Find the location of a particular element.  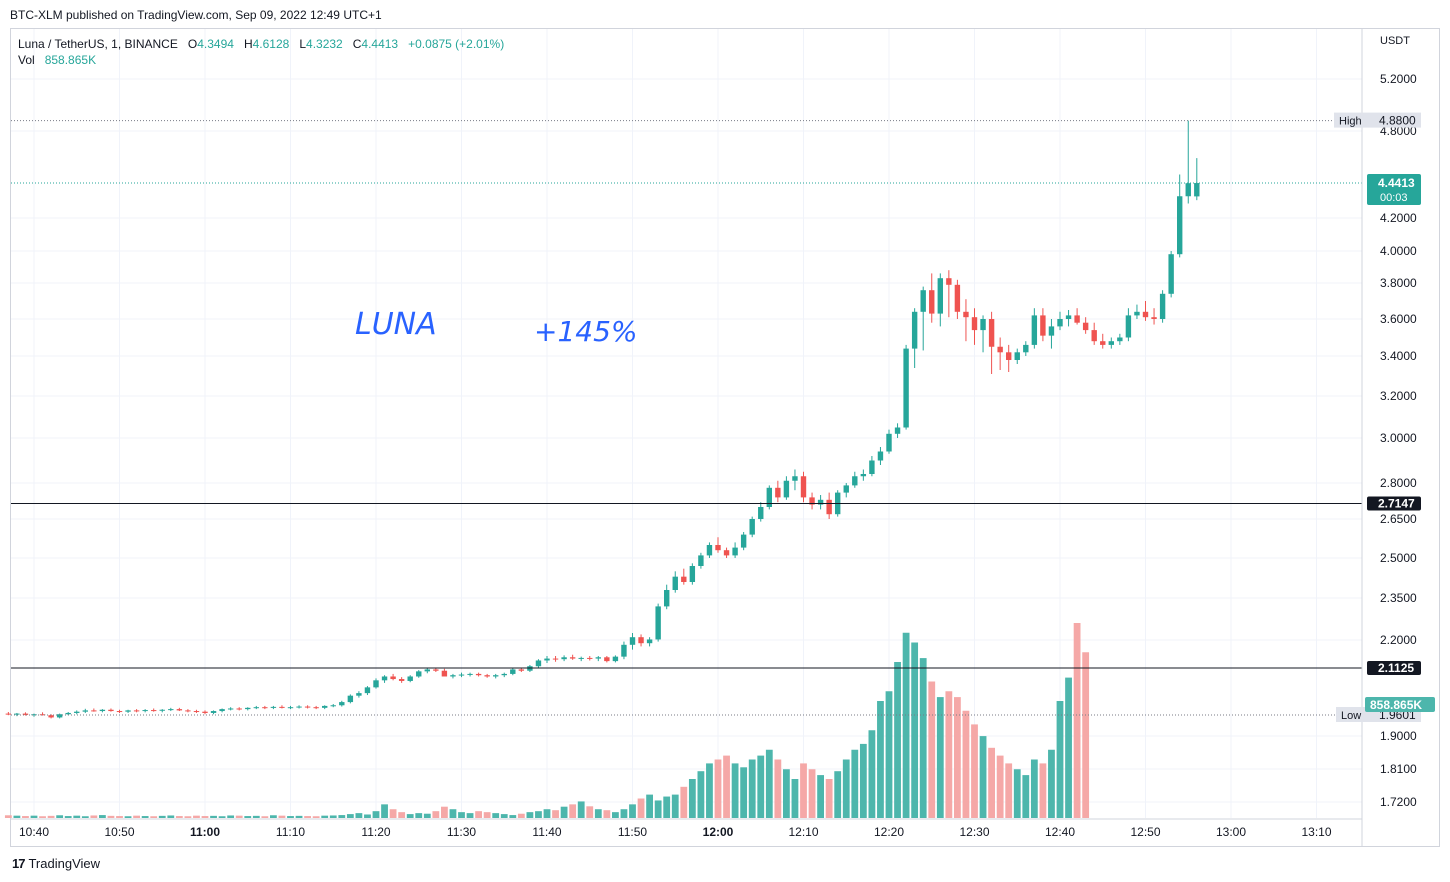

tradingview-footer: 17 TradingView is located at coordinates (56, 863).